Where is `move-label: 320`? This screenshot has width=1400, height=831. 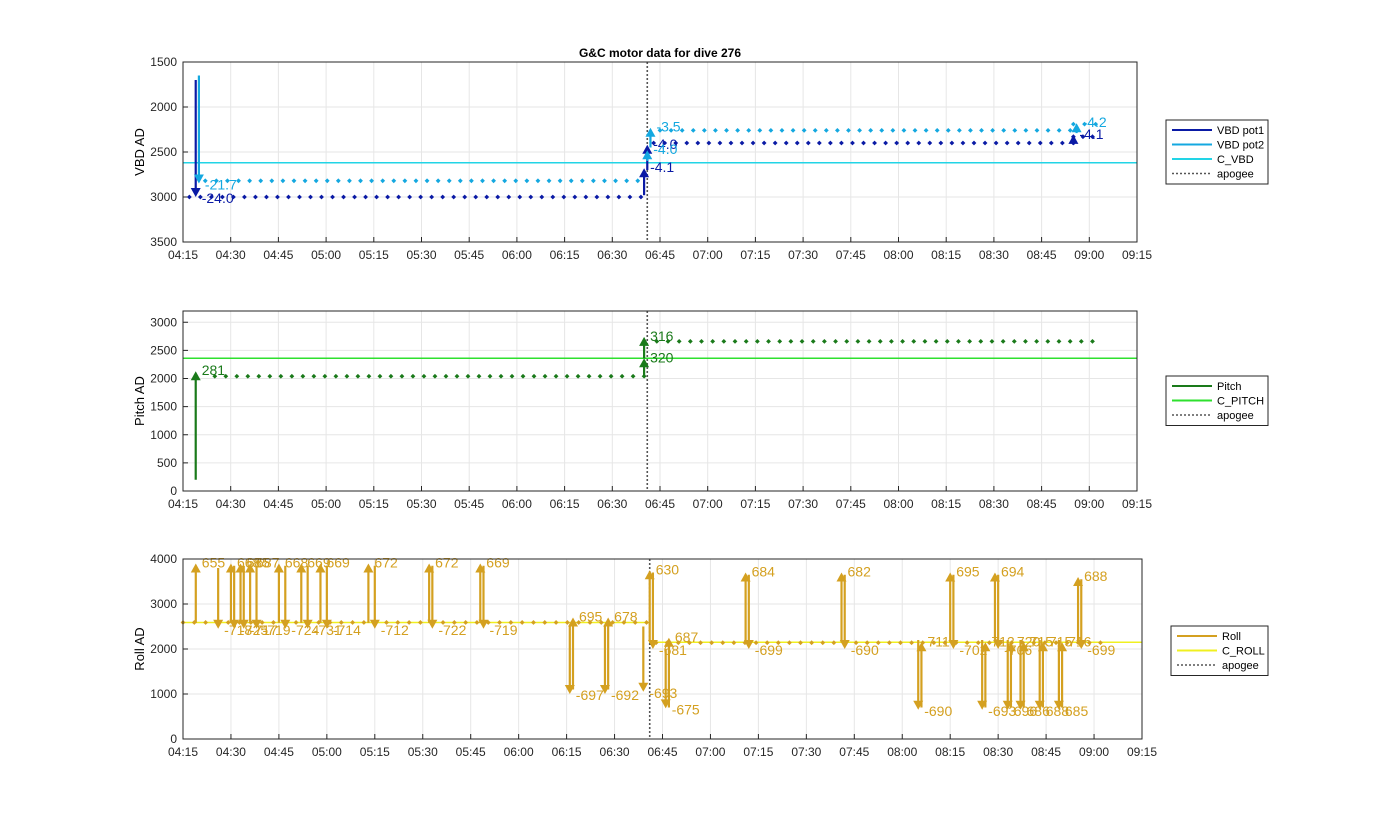
move-label: 320 is located at coordinates (662, 357).